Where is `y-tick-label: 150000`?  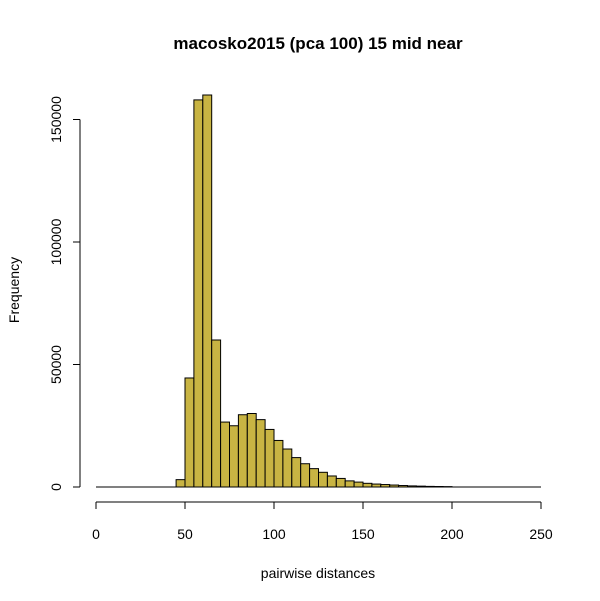 y-tick-label: 150000 is located at coordinates (56, 119).